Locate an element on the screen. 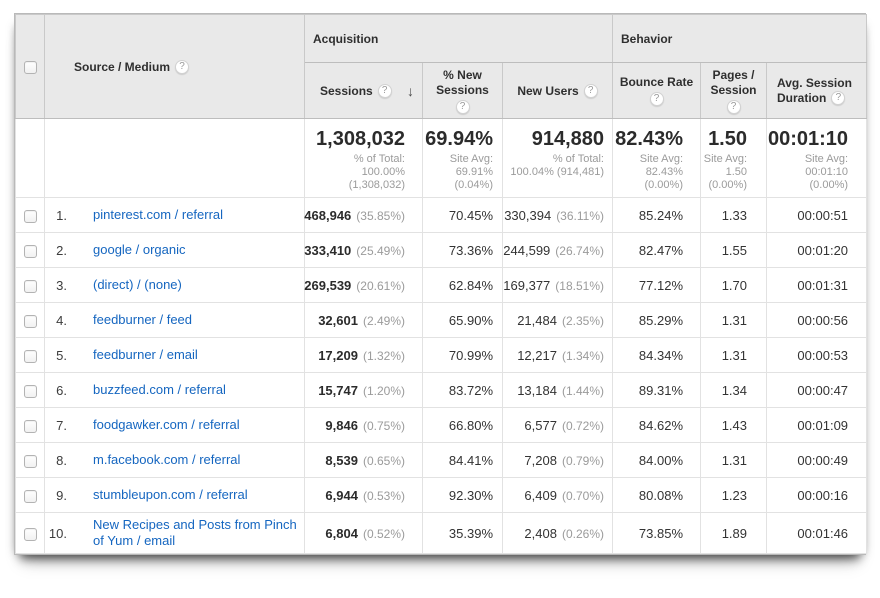  pages-session-cell: 1.89 is located at coordinates (733, 533).